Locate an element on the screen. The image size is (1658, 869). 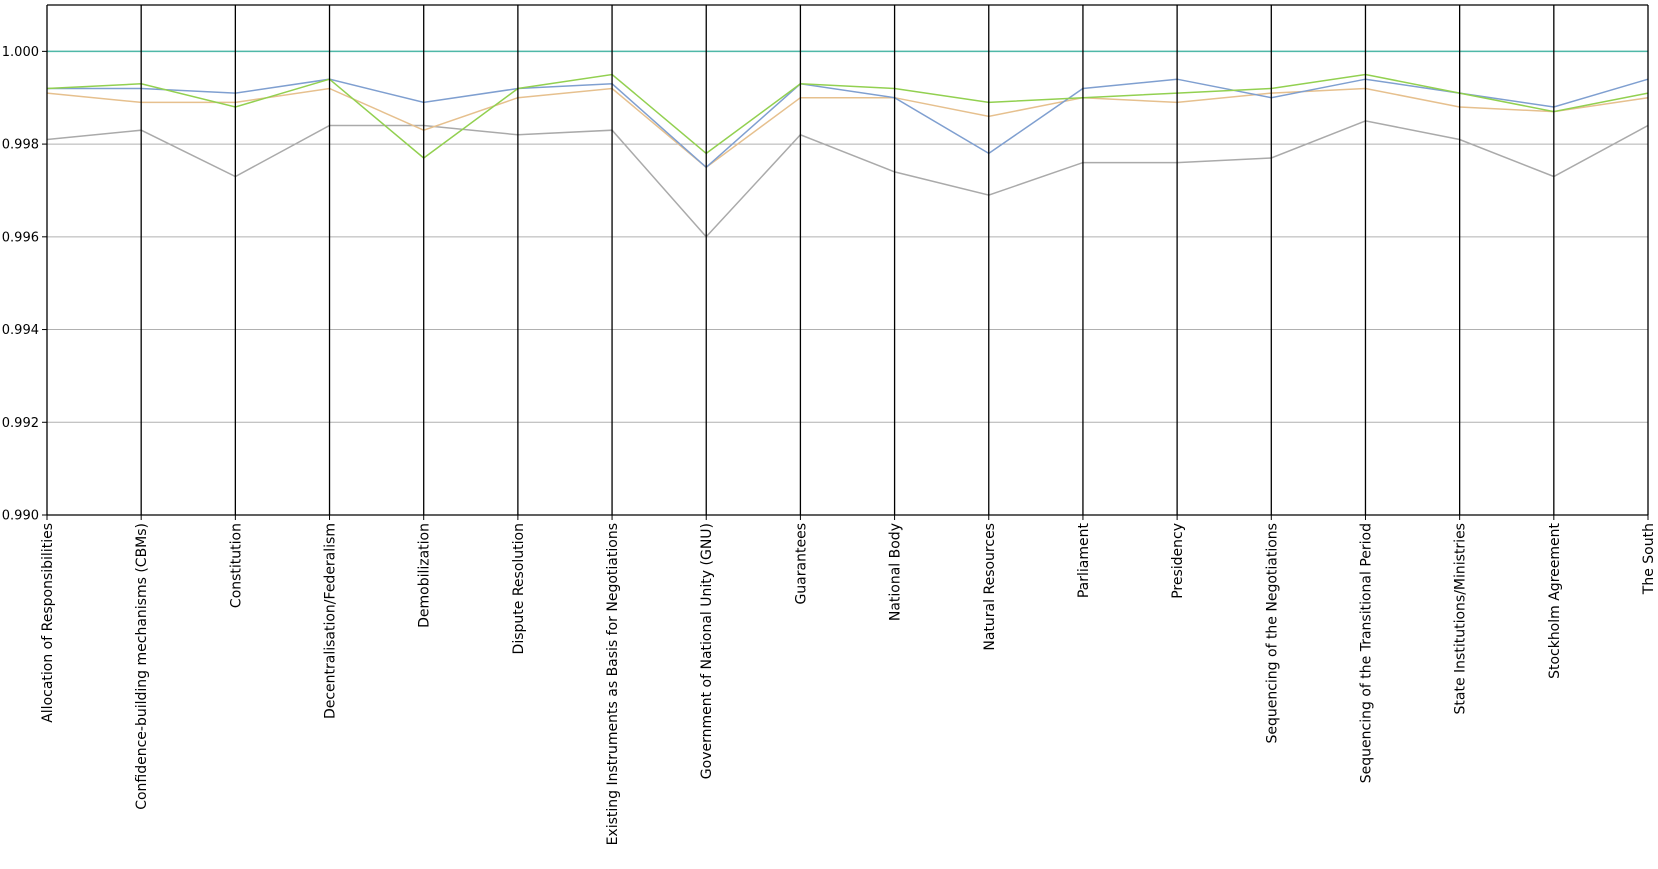
category-label: Sequencing of the Transitional Period is located at coordinates (1366, 653).